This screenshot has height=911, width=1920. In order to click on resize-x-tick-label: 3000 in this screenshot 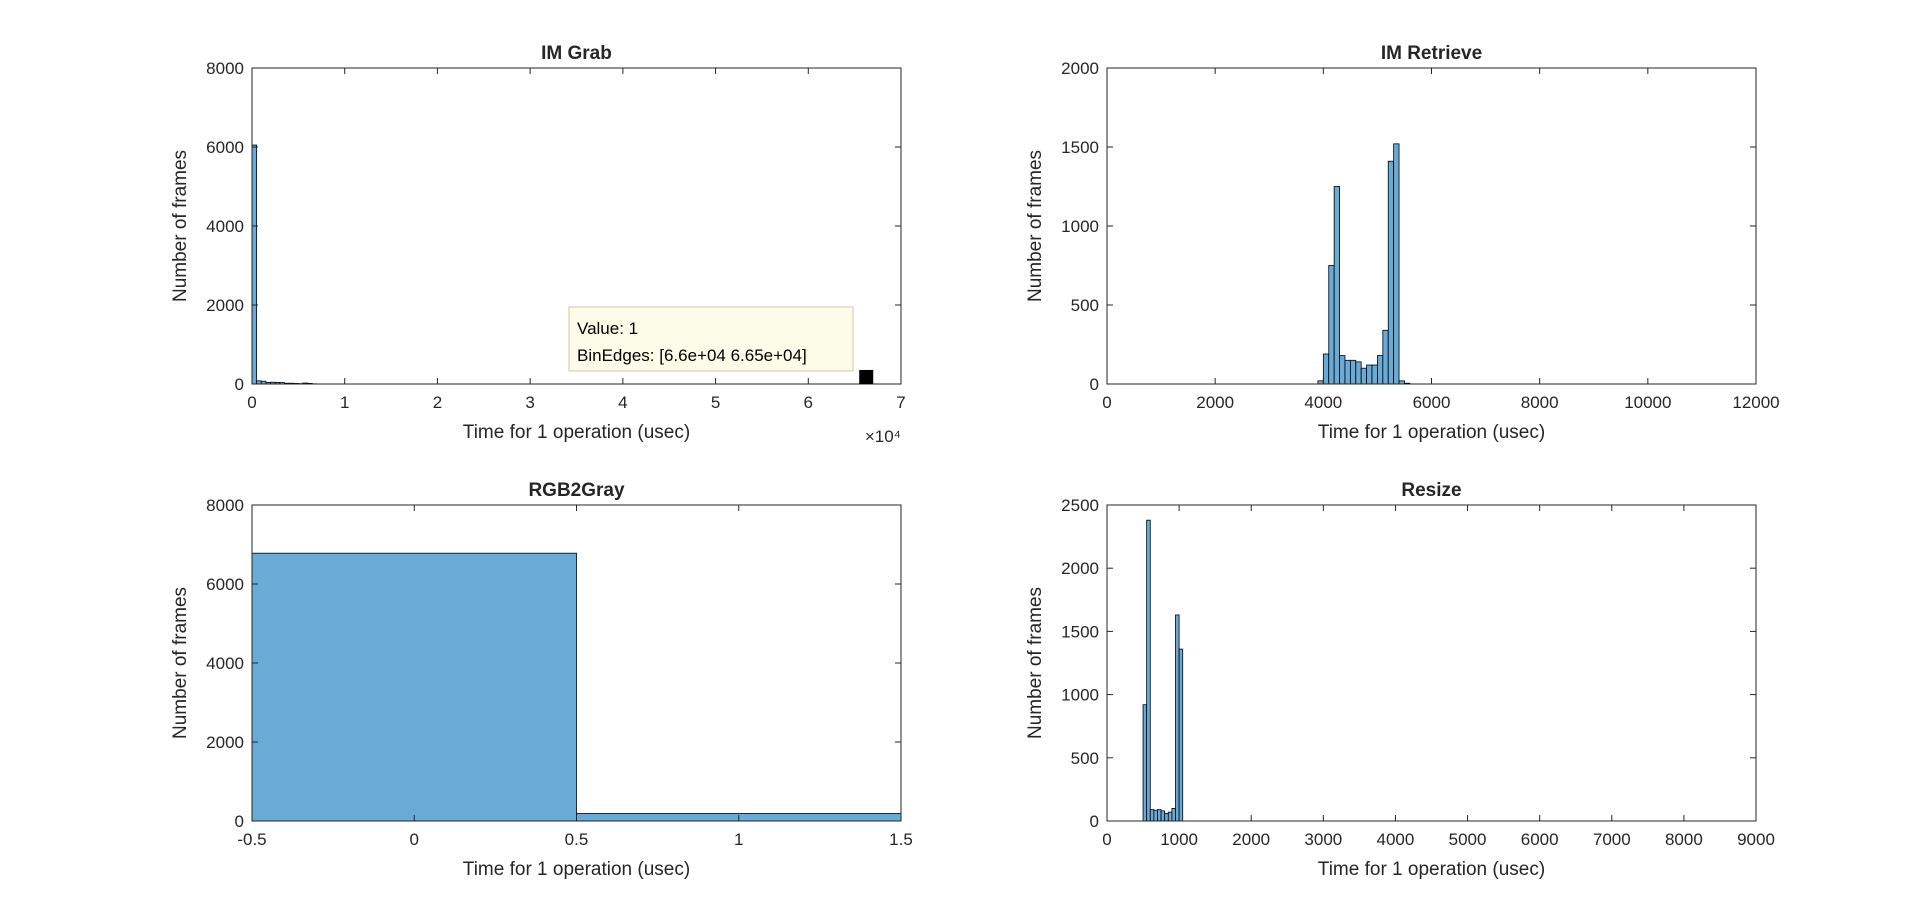, I will do `click(1323, 839)`.